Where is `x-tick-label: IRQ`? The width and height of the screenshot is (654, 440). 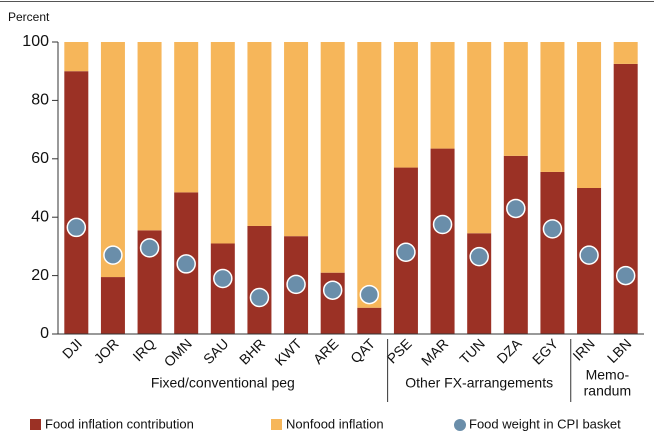 x-tick-label: IRQ is located at coordinates (143, 349).